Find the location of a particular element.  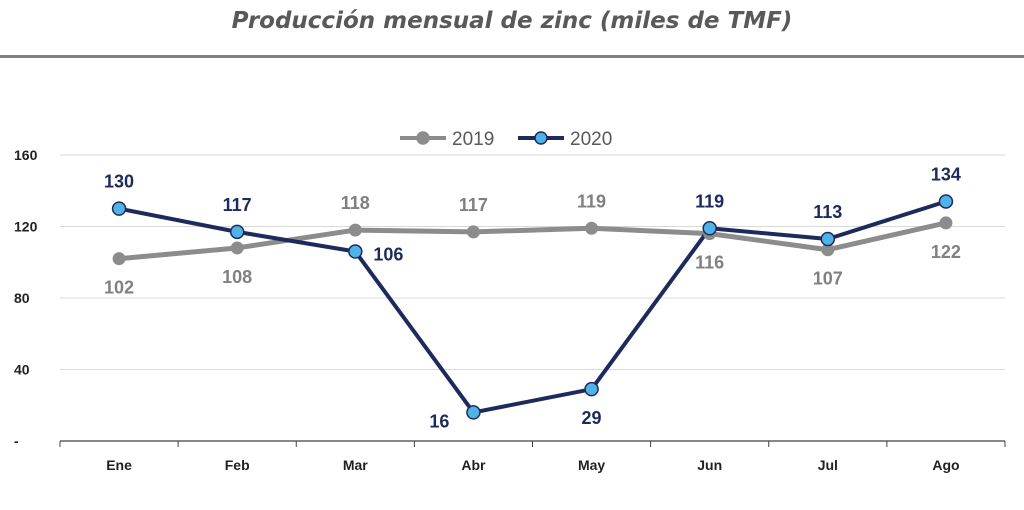

y-tick-label: 120 is located at coordinates (26, 227).